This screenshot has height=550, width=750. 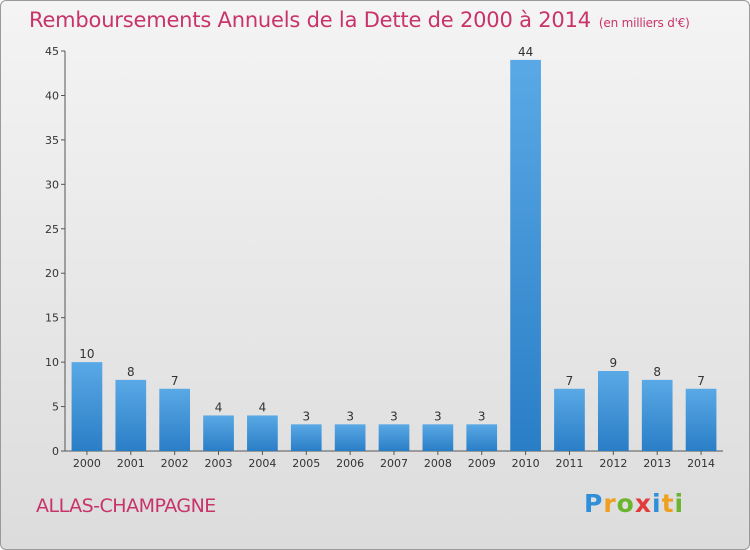 What do you see at coordinates (350, 437) in the screenshot?
I see `bar-2006` at bounding box center [350, 437].